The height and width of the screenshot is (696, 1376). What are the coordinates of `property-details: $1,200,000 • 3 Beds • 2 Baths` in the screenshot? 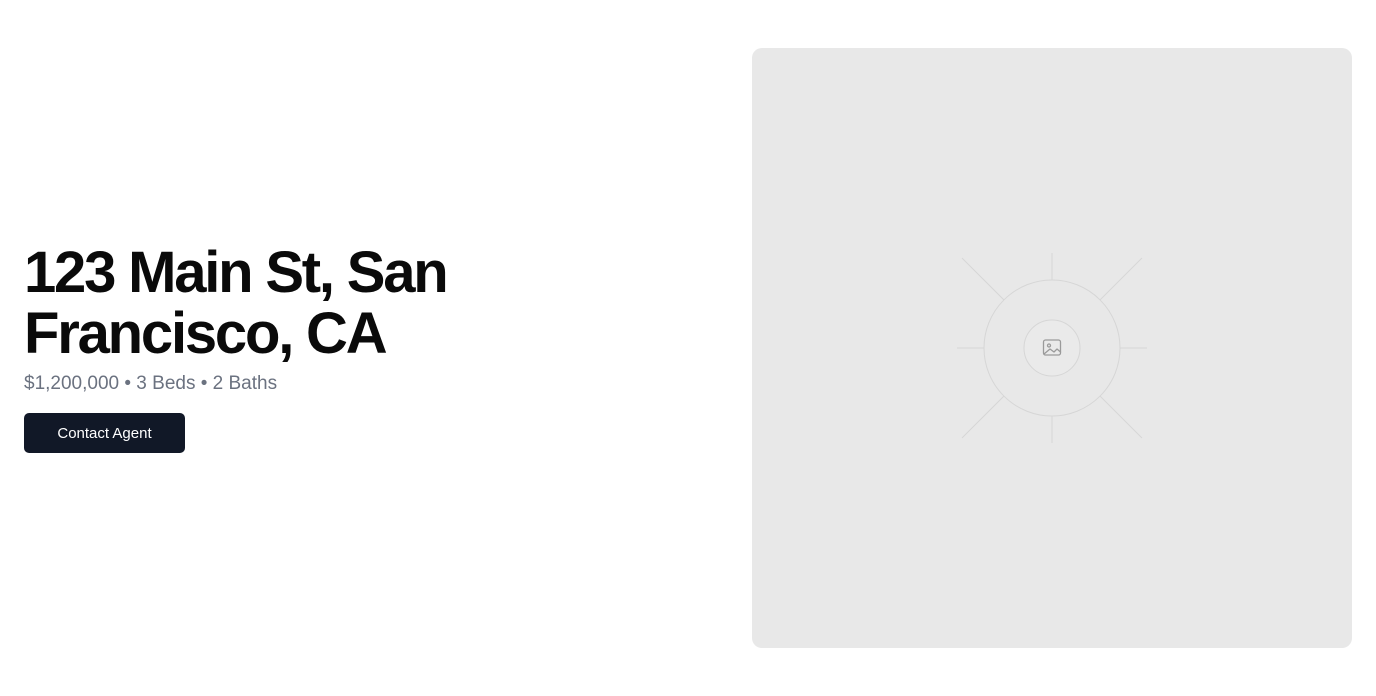 It's located at (151, 383).